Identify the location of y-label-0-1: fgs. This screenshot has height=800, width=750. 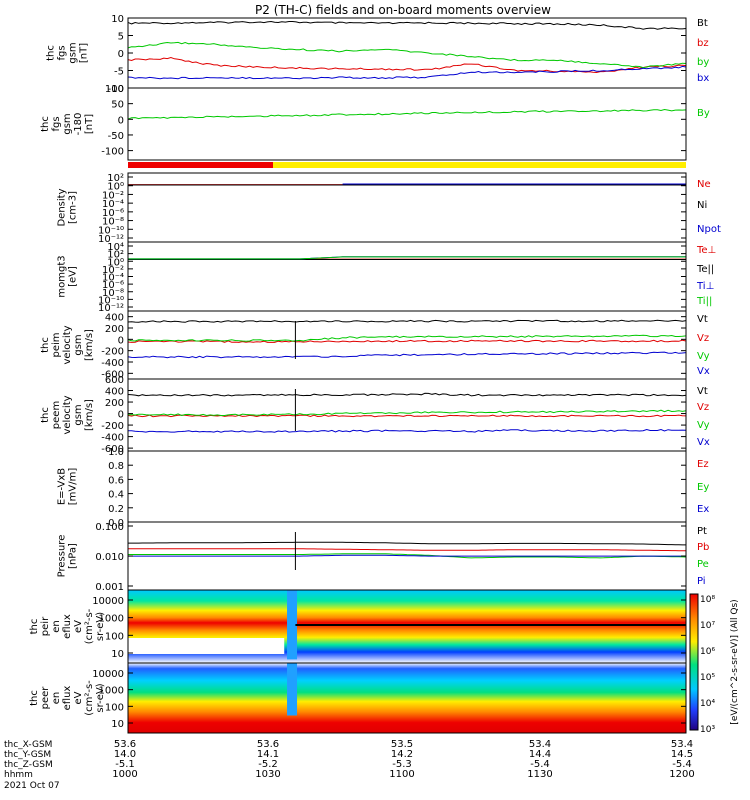
(62, 52).